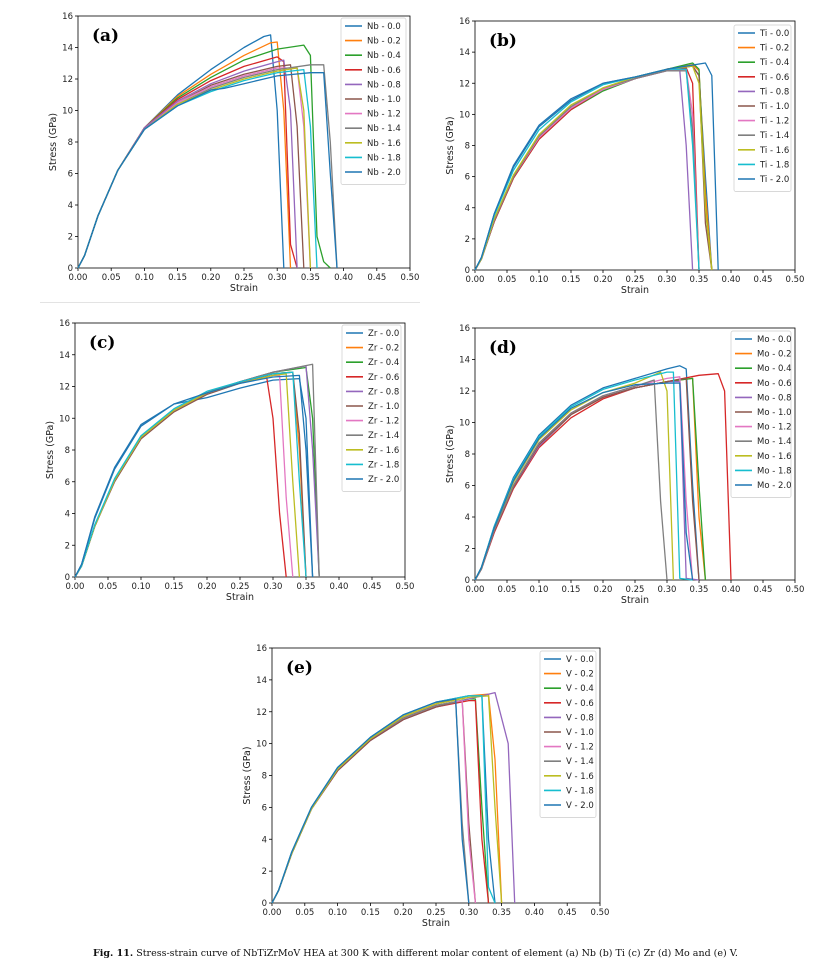 The height and width of the screenshot is (975, 831). What do you see at coordinates (580, 660) in the screenshot?
I see `legend-label: V - 0.0` at bounding box center [580, 660].